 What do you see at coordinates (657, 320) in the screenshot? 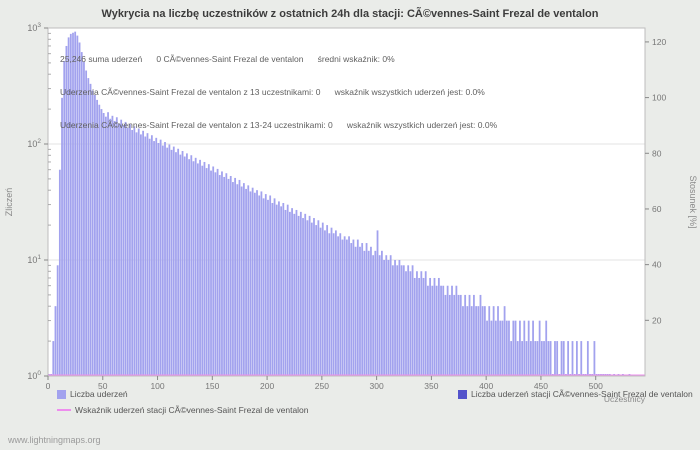
I see `y-right-tick-label: 20` at bounding box center [657, 320].